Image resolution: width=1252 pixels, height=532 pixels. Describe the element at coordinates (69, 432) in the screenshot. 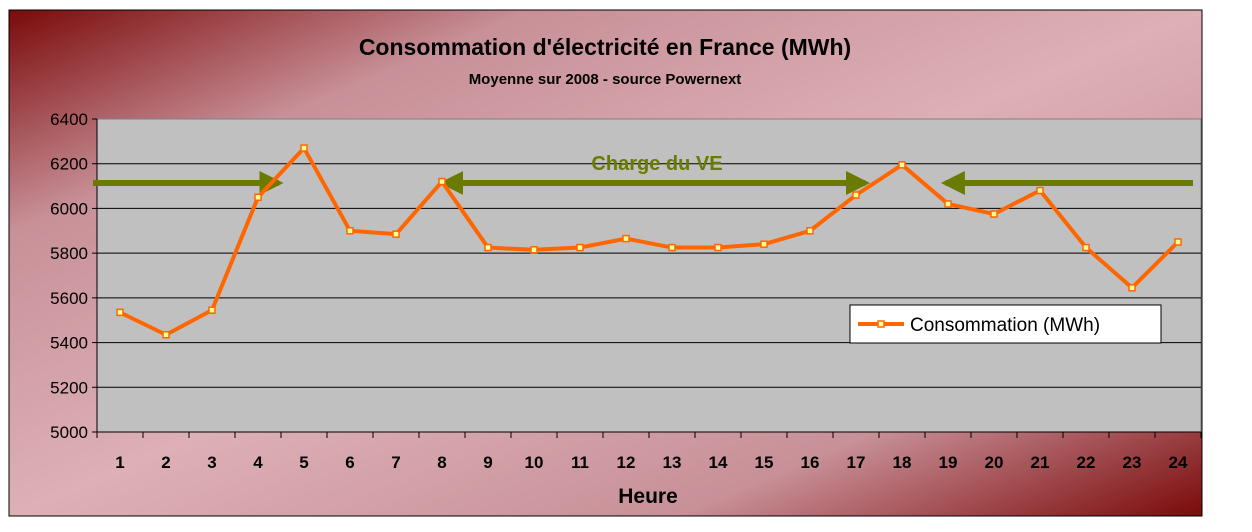

I see `y-tick-label: 5000` at that location.